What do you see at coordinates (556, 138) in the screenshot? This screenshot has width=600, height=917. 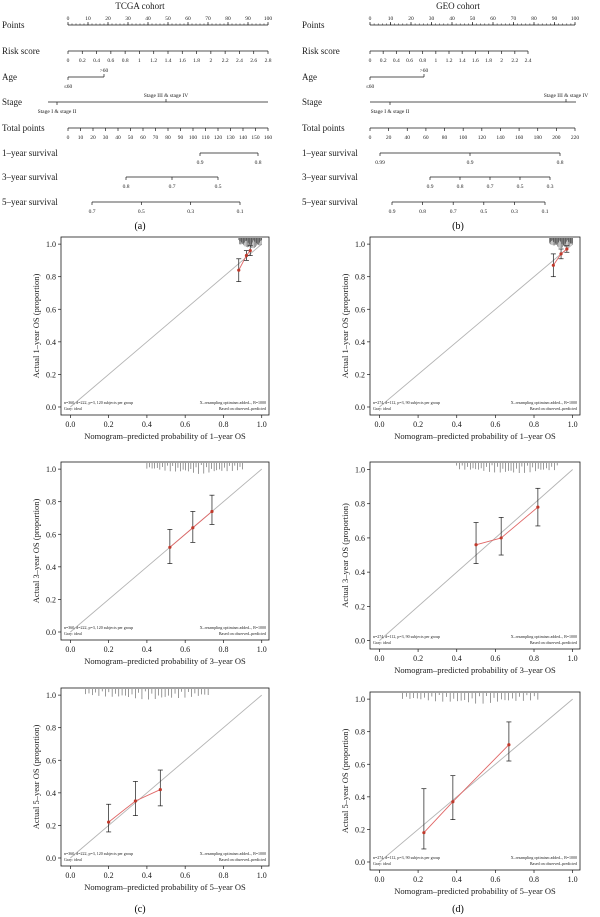 I see `nomogram-tick-label: 200` at bounding box center [556, 138].